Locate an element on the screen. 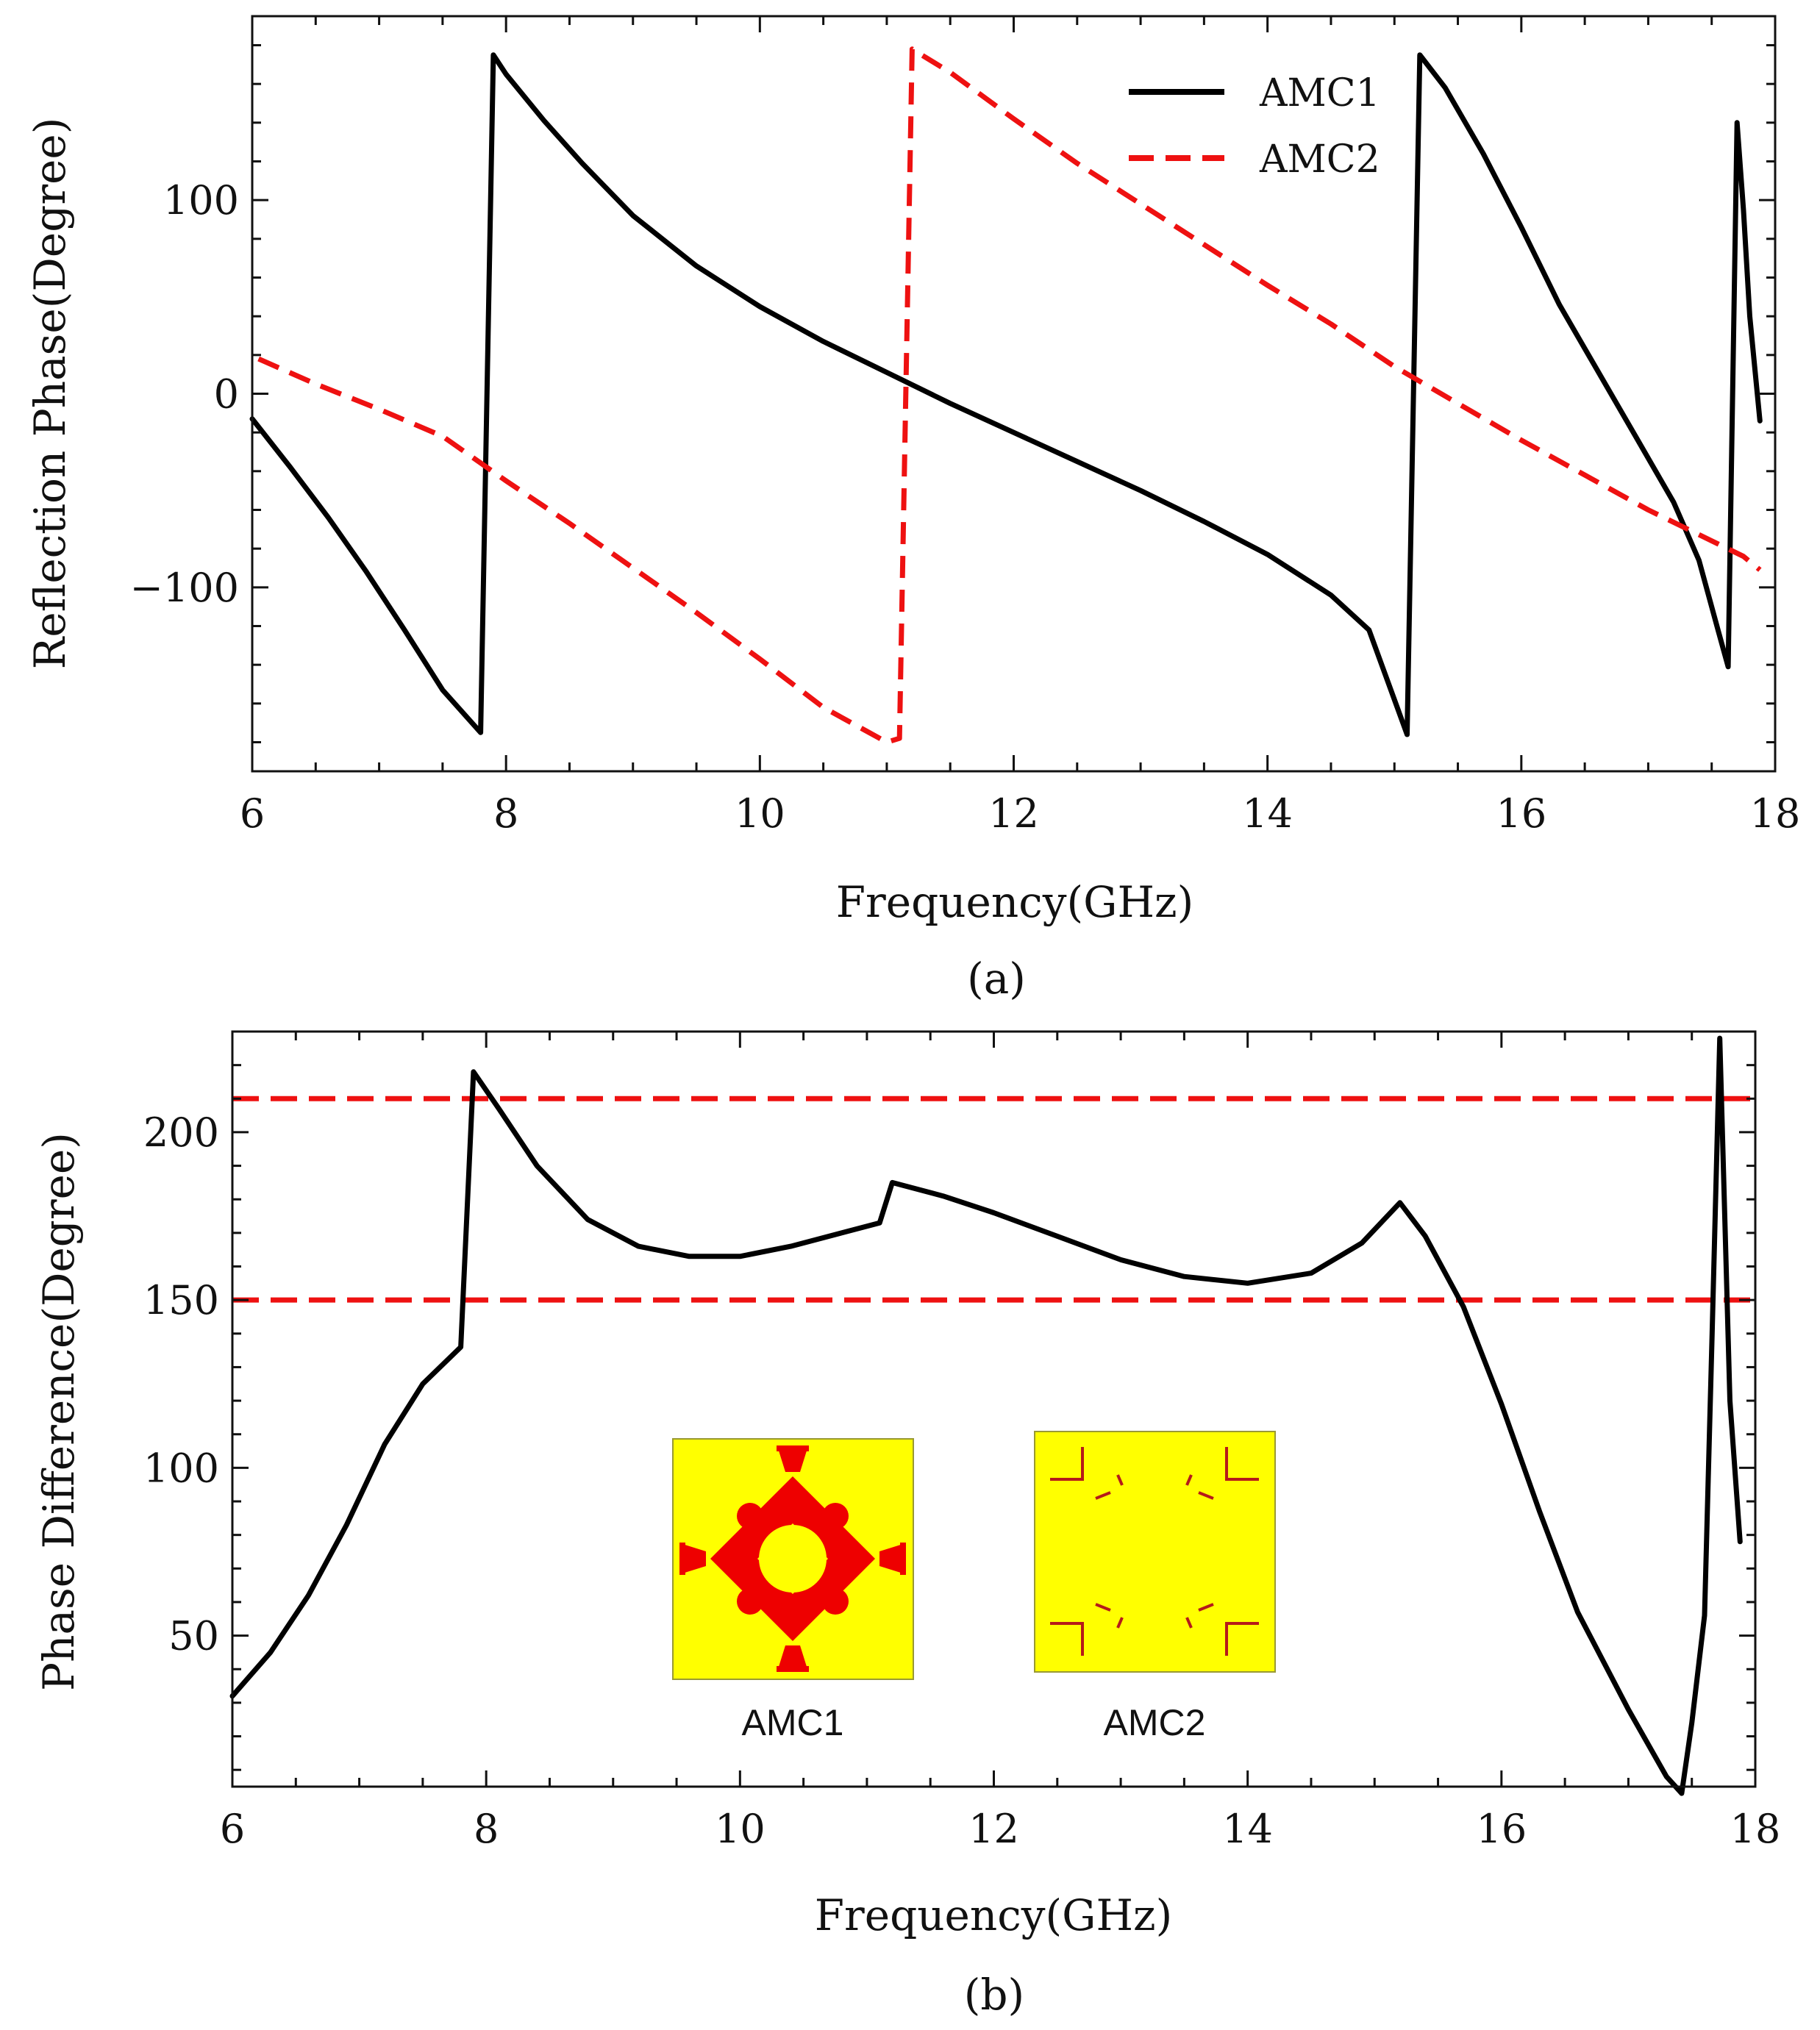 The image size is (1820, 2030). panel-b-caption: (b) is located at coordinates (994, 1995).